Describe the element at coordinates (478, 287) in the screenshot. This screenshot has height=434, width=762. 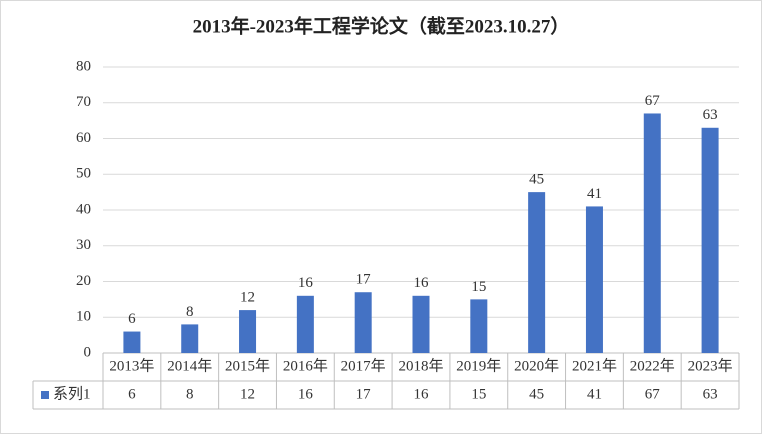
I see `value-label: 15` at that location.